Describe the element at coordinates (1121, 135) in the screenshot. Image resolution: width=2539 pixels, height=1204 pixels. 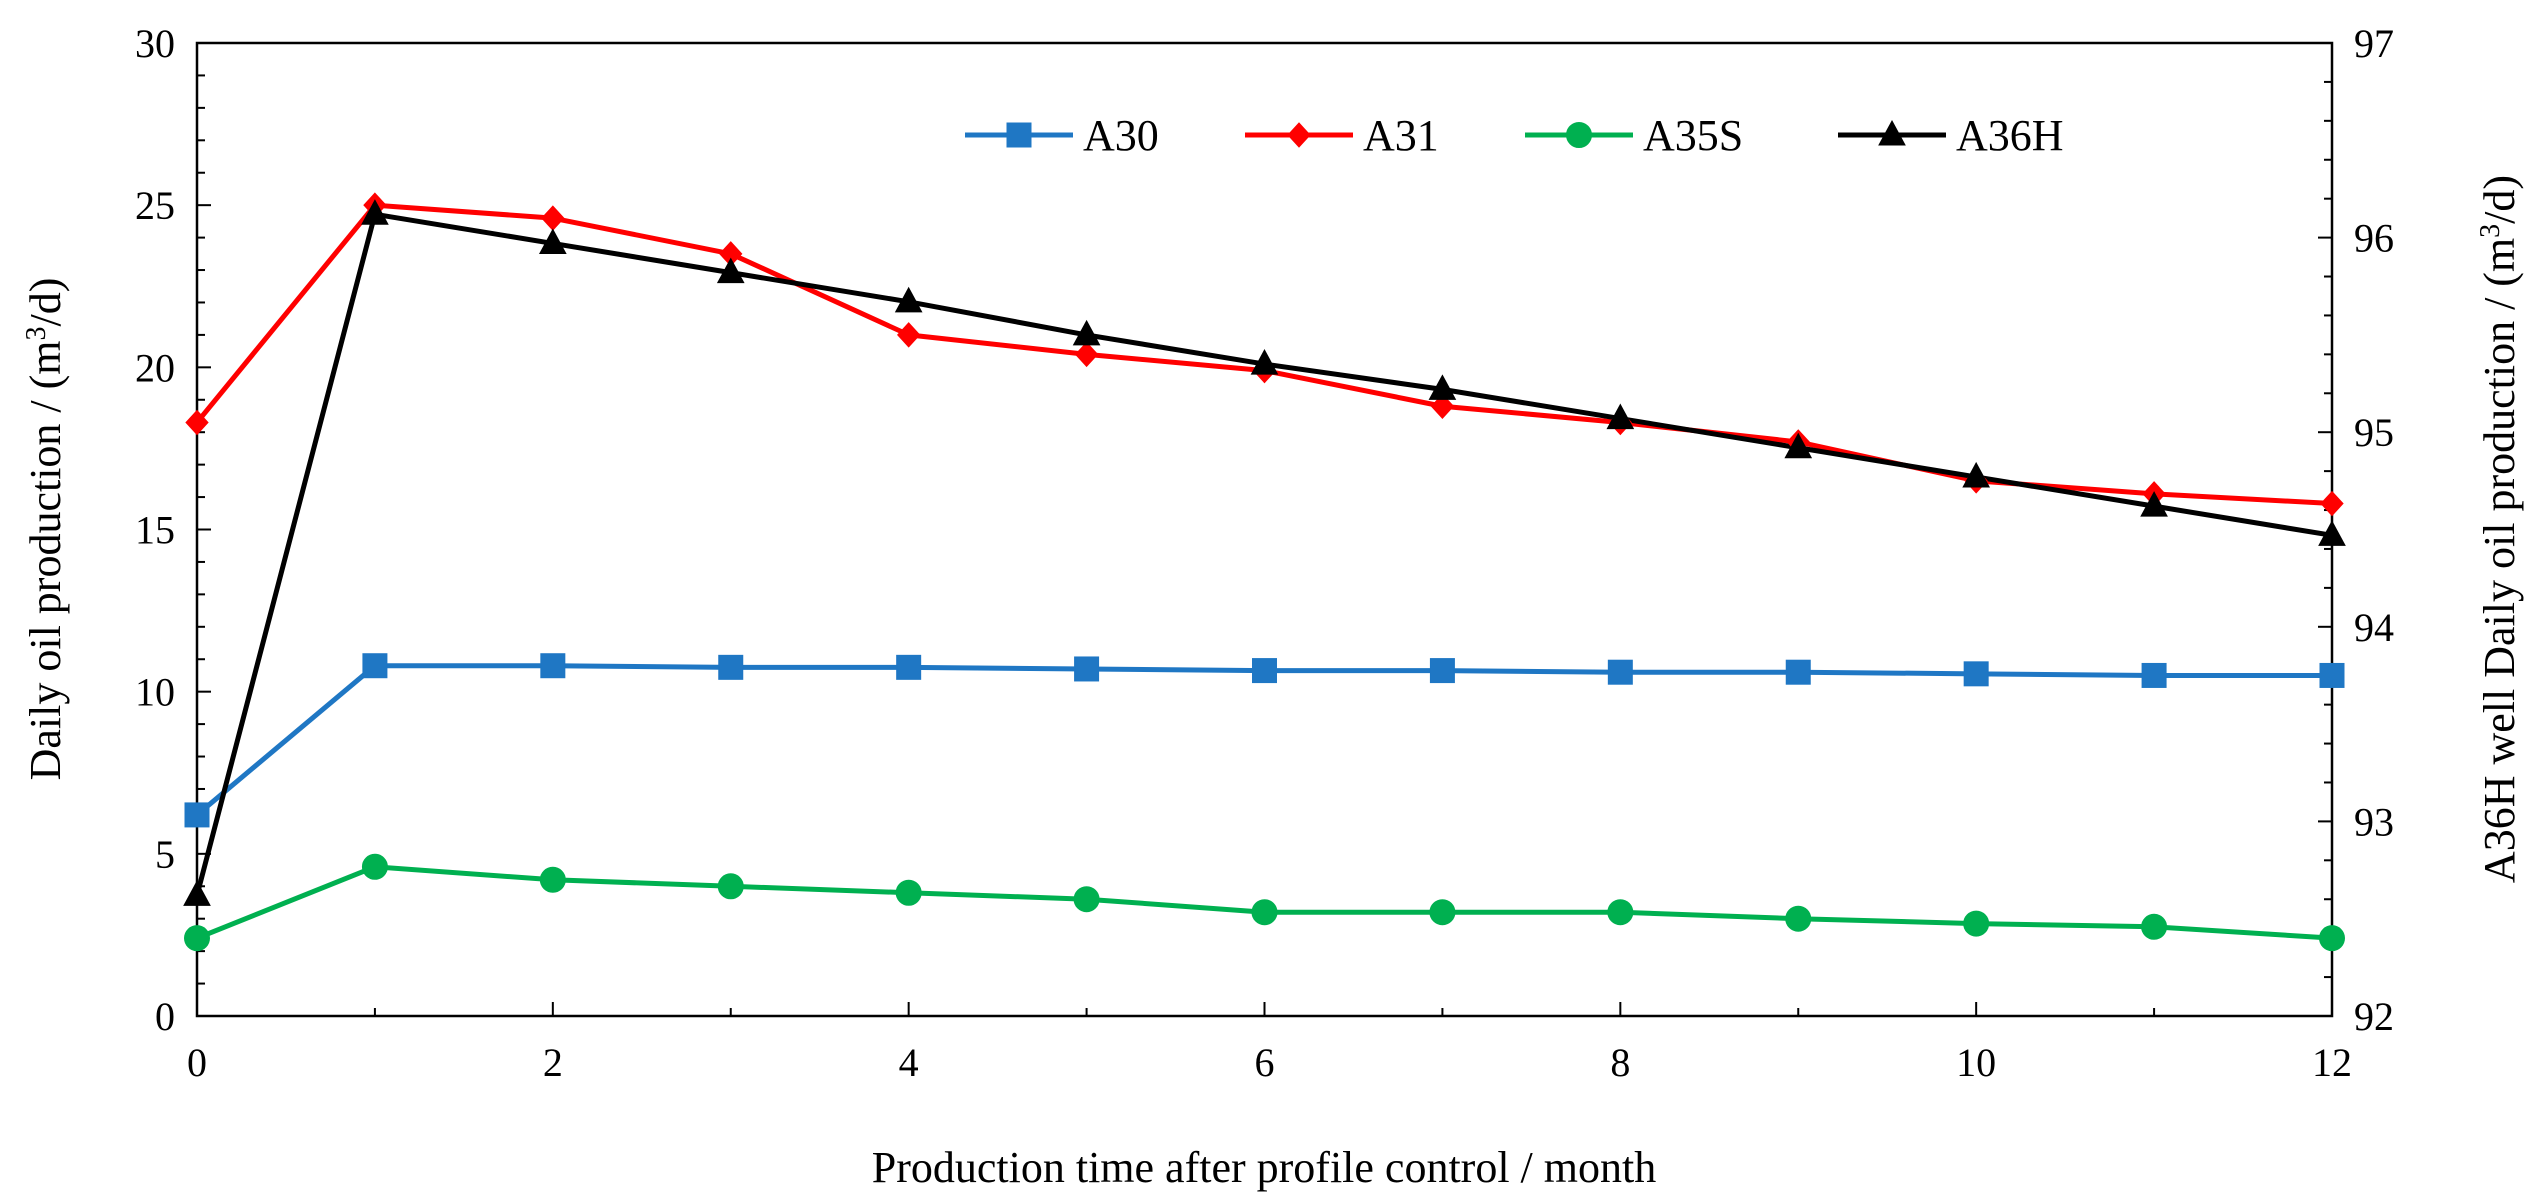
I see `legend-label-a30: A30` at that location.